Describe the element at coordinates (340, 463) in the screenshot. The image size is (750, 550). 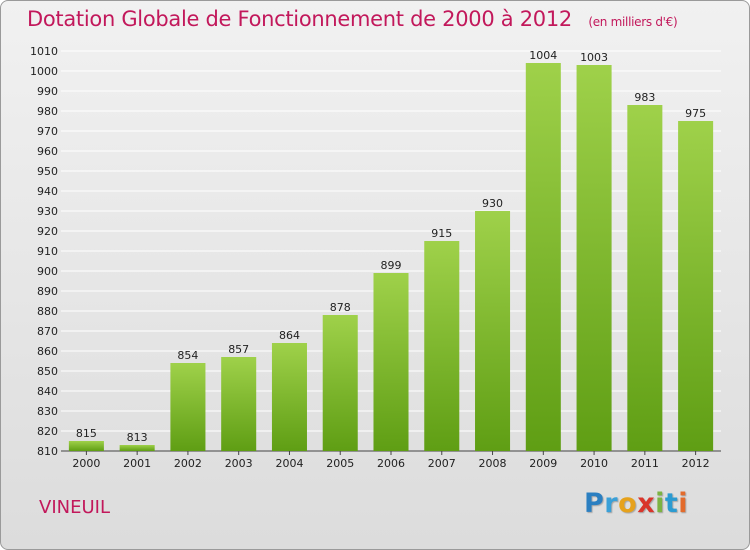
I see `x-tick-label: 2005` at that location.